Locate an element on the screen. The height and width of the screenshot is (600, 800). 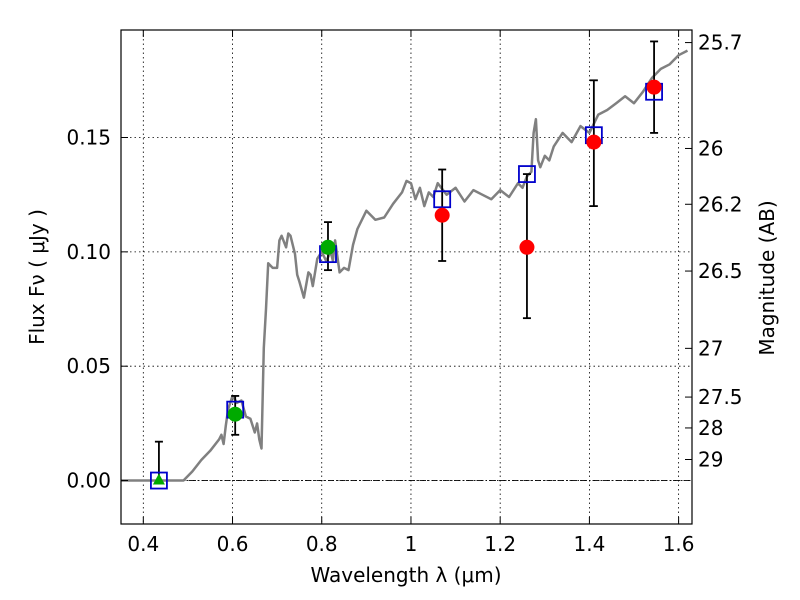
x-tick-label: 1.6 is located at coordinates (679, 544).